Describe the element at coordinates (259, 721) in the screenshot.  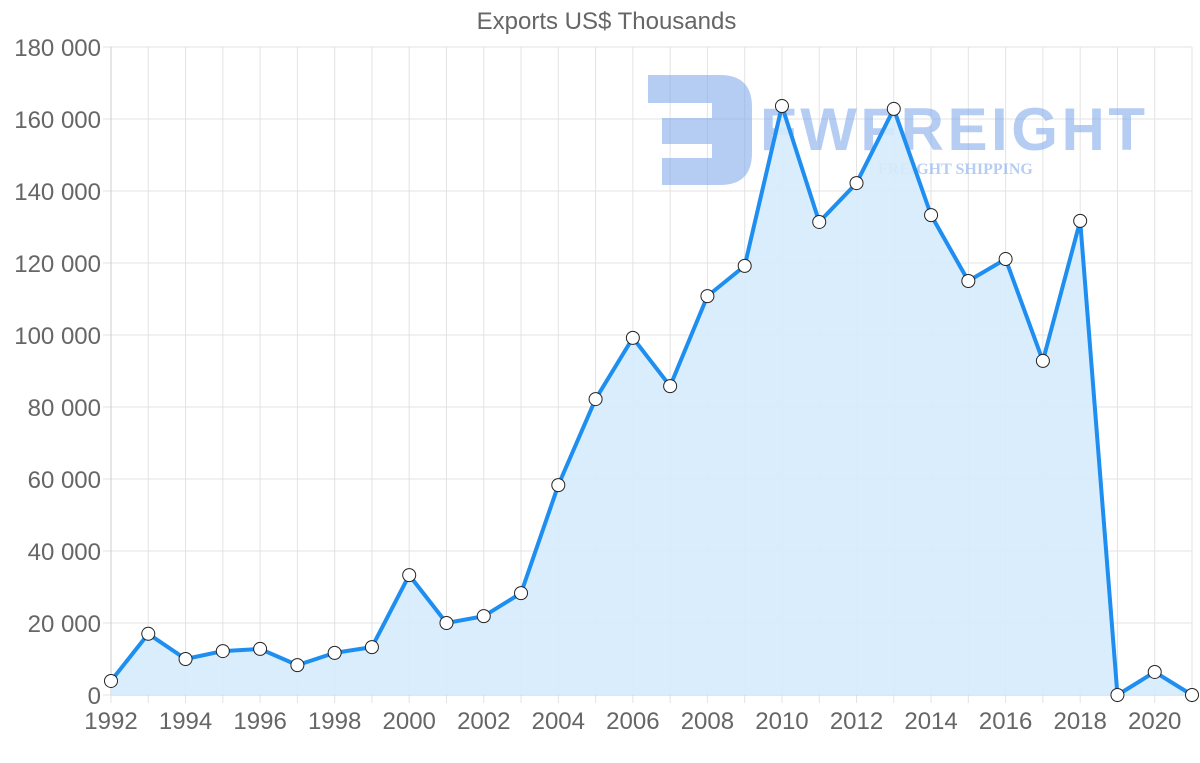
I see `x-tick-label: 1996` at that location.